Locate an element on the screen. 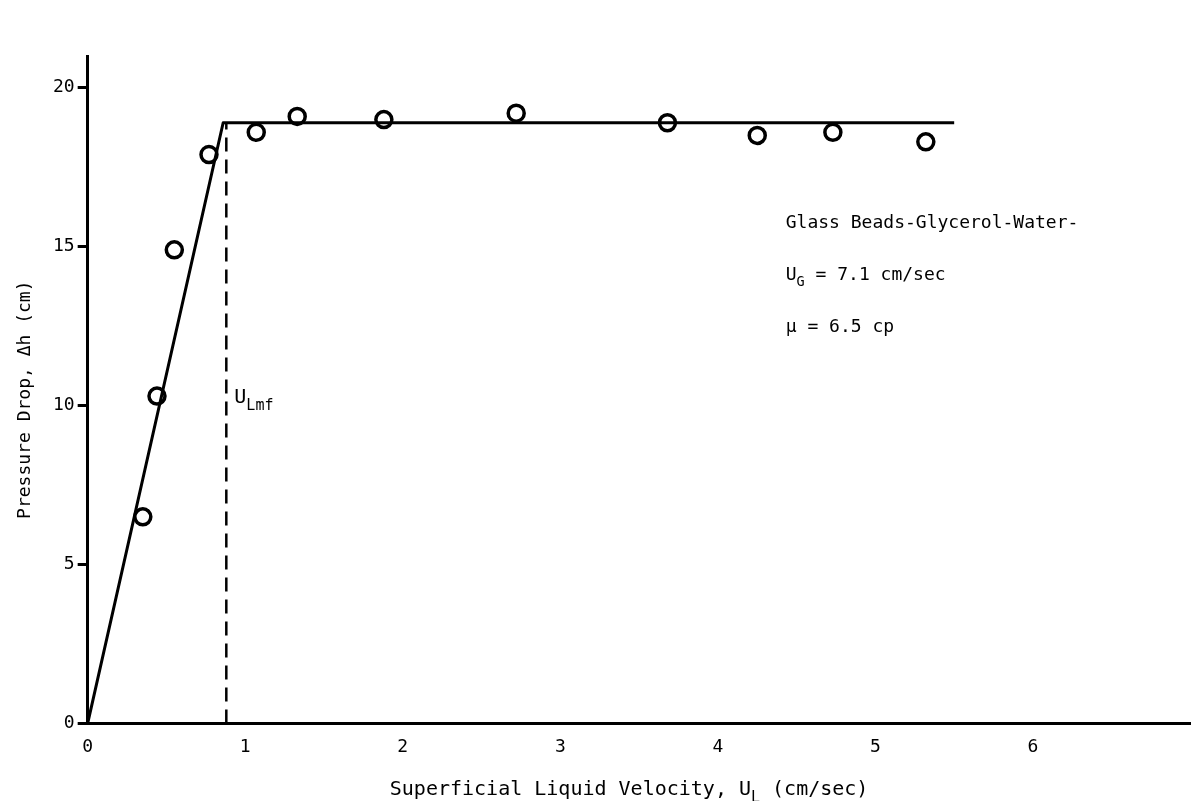 This screenshot has width=1202, height=801. y-tick-label: 10 is located at coordinates (63, 404).